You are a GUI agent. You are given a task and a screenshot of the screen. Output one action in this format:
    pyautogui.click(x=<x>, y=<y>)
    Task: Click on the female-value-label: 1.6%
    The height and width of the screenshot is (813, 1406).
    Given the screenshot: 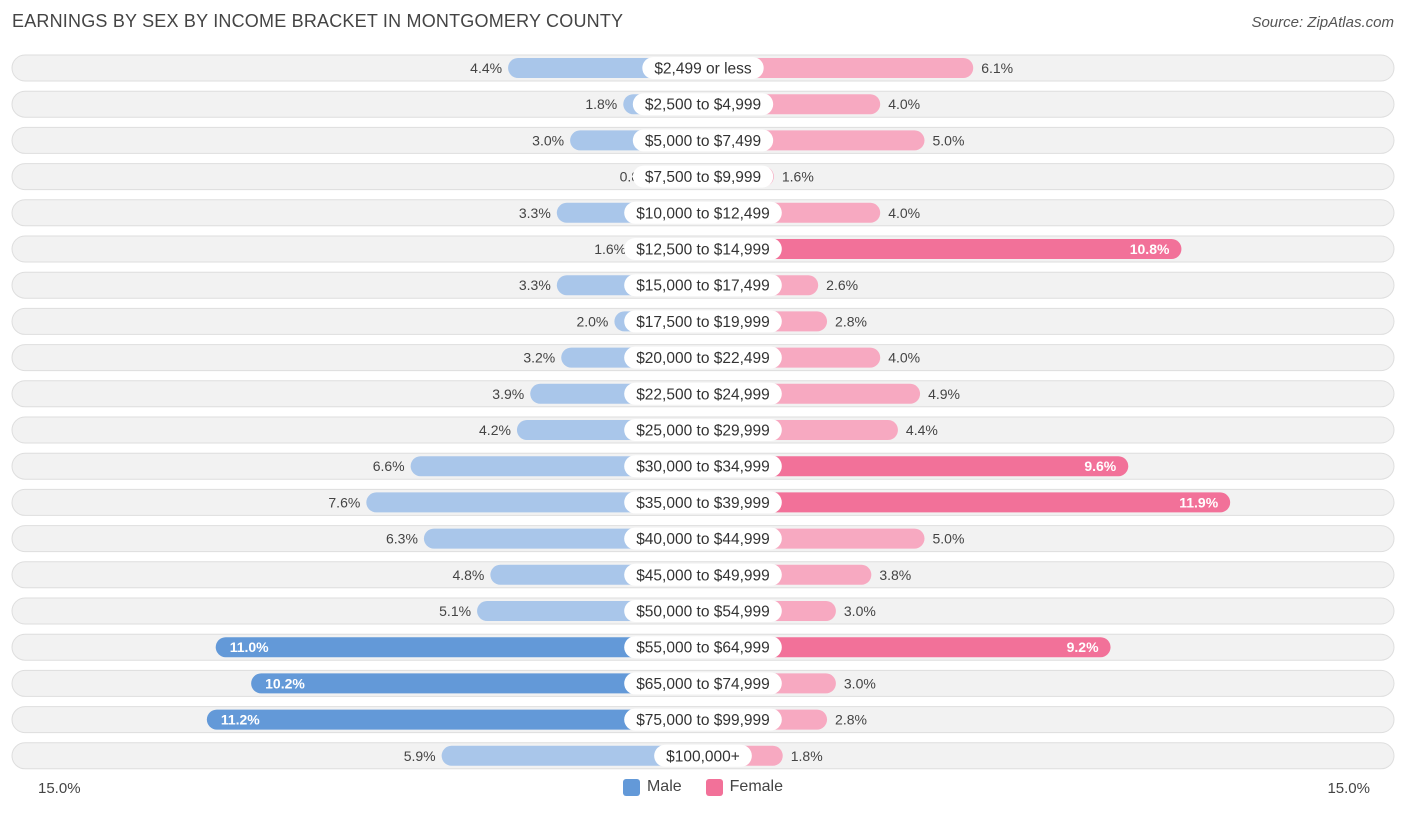 What is the action you would take?
    pyautogui.click(x=798, y=177)
    